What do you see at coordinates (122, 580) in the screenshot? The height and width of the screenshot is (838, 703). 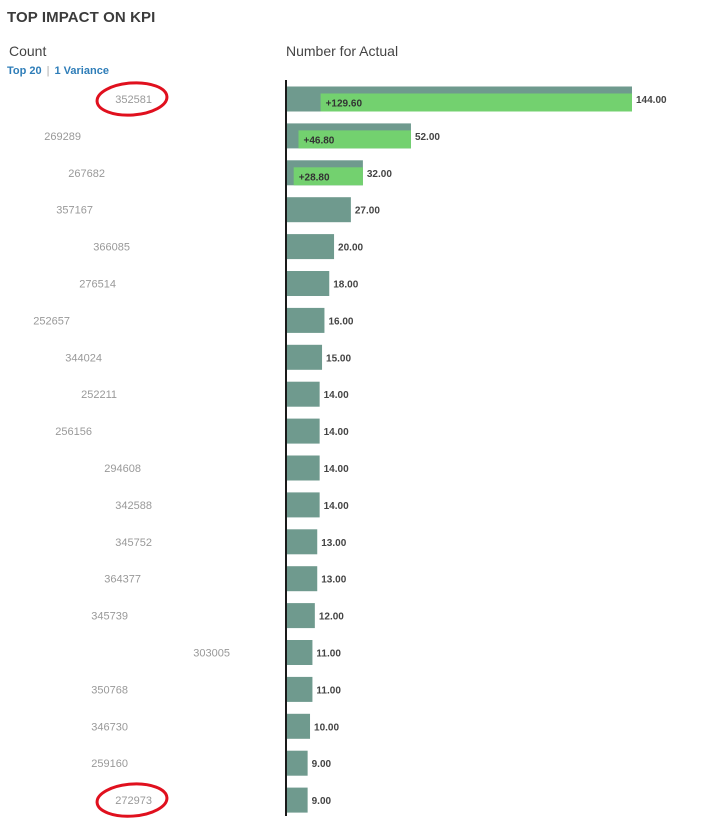 I see `category-label: 364377` at bounding box center [122, 580].